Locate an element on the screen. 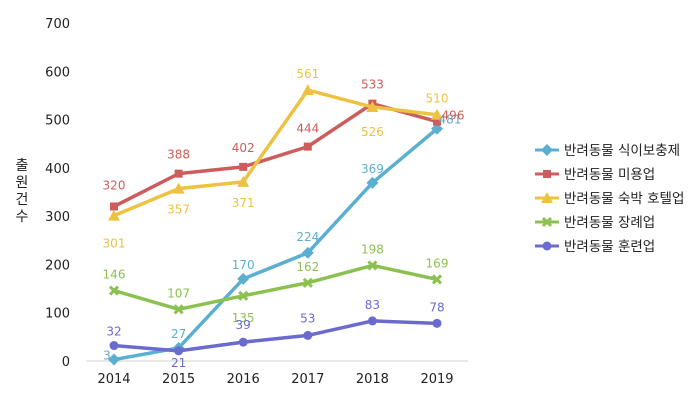  data-label-반려동물-식이보충제-2018: 369 is located at coordinates (372, 169).